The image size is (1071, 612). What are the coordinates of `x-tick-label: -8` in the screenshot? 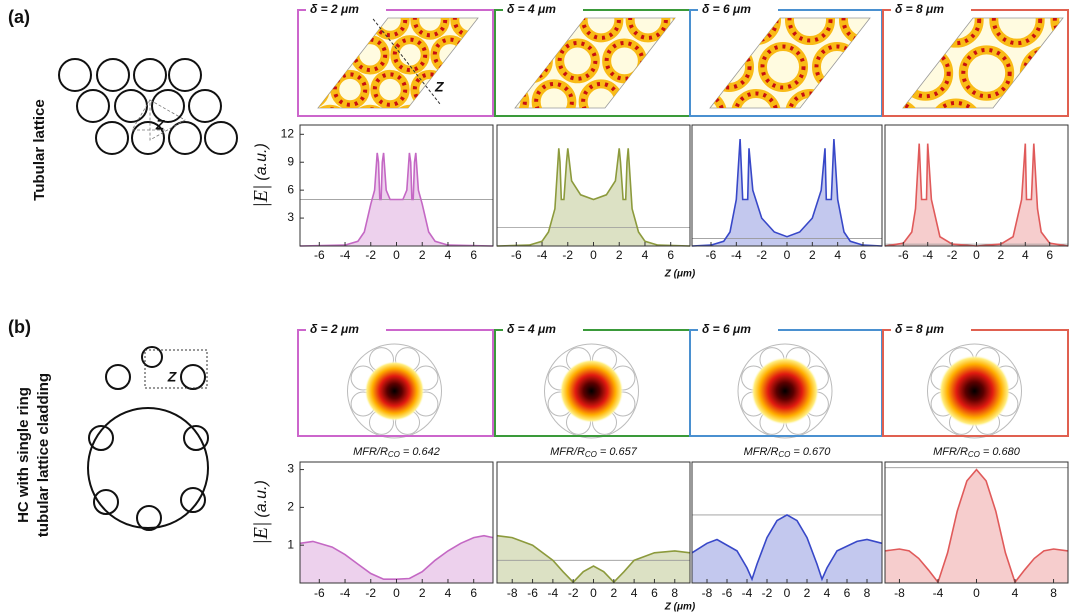 It's located at (512, 593).